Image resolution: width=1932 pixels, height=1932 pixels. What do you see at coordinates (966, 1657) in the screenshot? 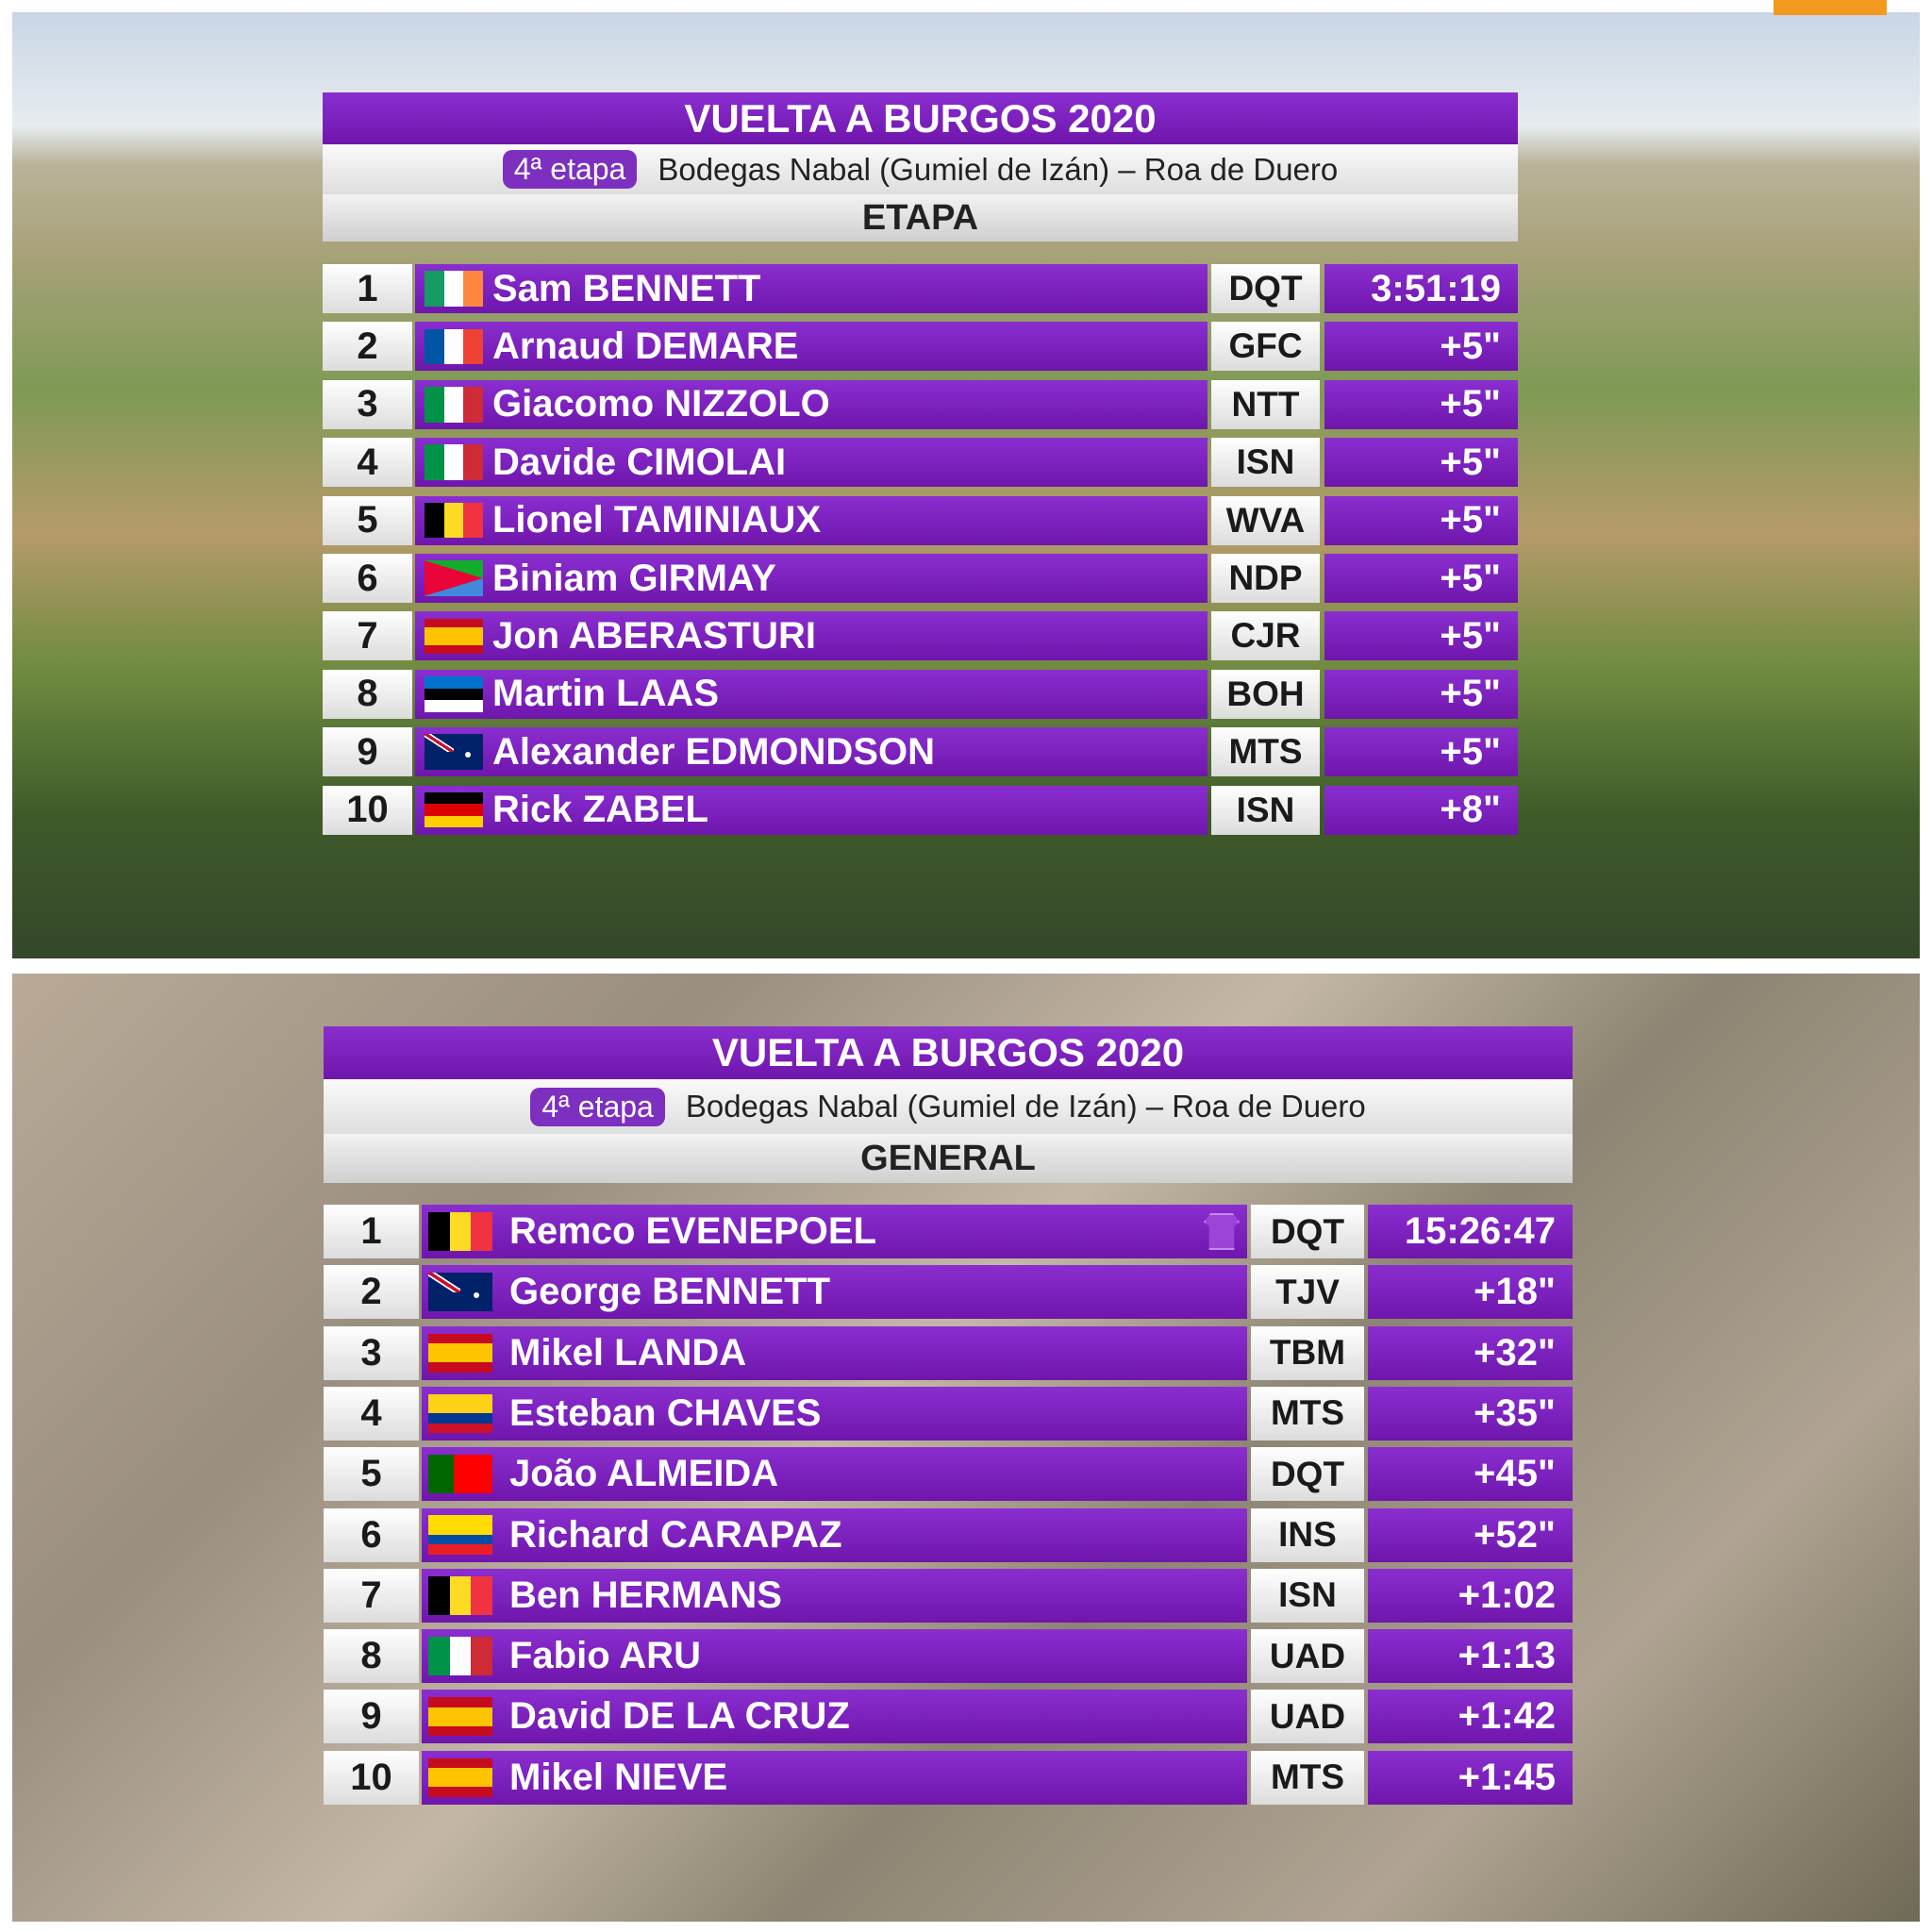
I see `standing-row: 8 Fabio ARU UAD +1:13` at bounding box center [966, 1657].